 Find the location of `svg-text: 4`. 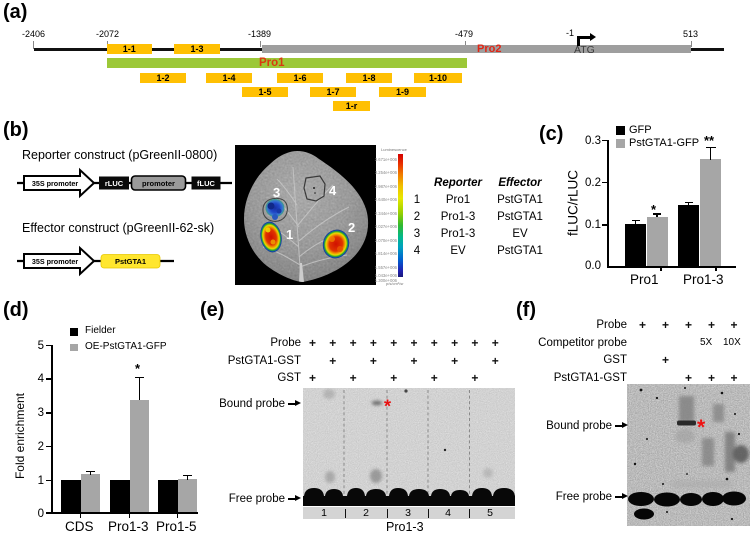

svg-text: 4 is located at coordinates (333, 190).